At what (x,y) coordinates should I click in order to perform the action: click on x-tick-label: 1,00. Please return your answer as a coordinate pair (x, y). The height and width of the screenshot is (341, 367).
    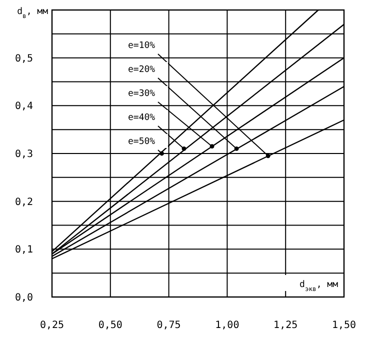
    Looking at the image, I should click on (227, 325).